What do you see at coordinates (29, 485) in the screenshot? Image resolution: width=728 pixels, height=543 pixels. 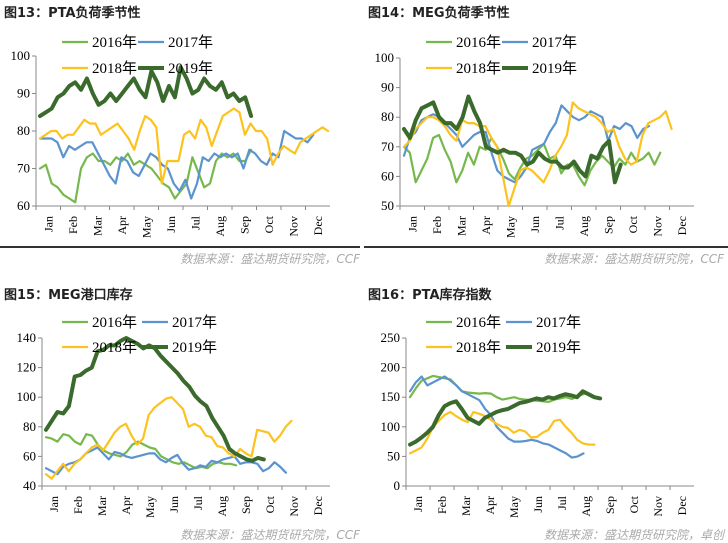 I see `y-tick-label: 40` at bounding box center [29, 485].